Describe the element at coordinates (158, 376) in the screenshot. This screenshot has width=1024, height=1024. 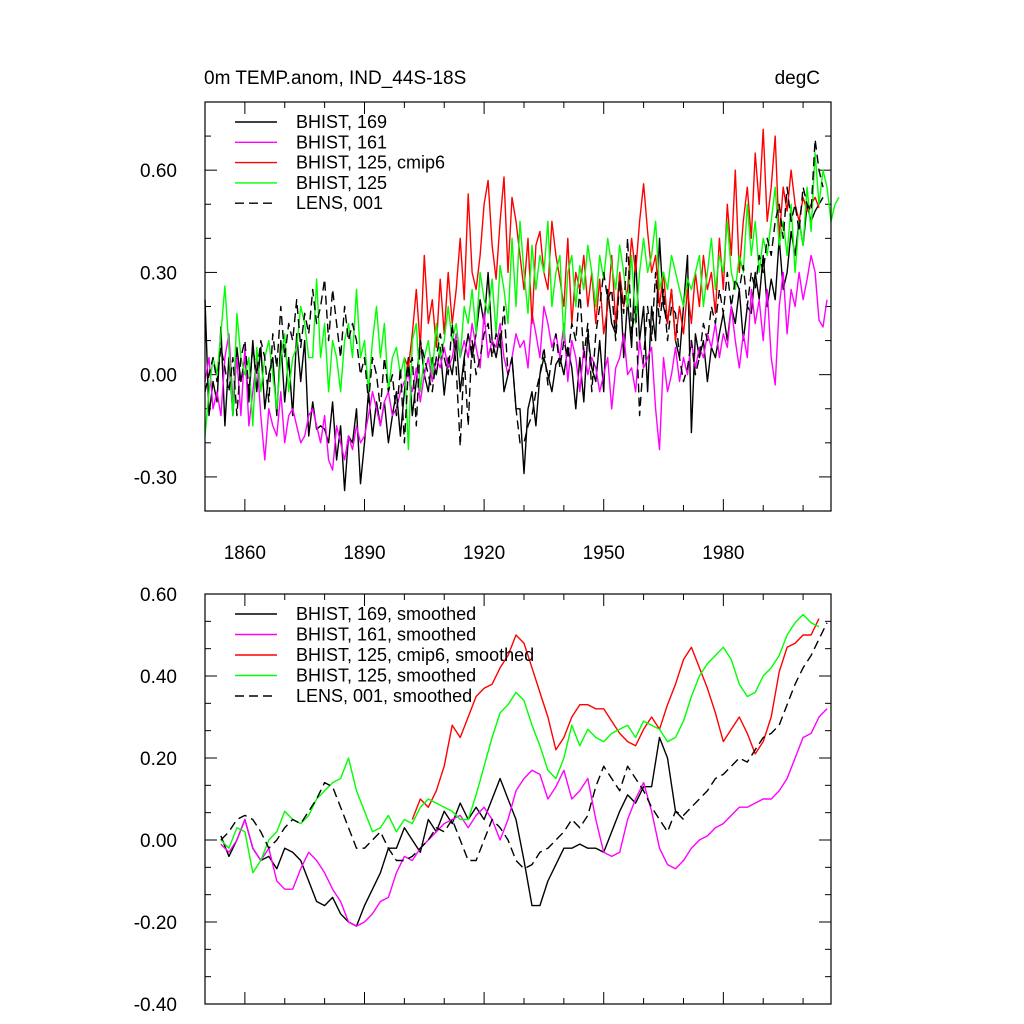
I see `top-ytick-label: 0.00` at that location.